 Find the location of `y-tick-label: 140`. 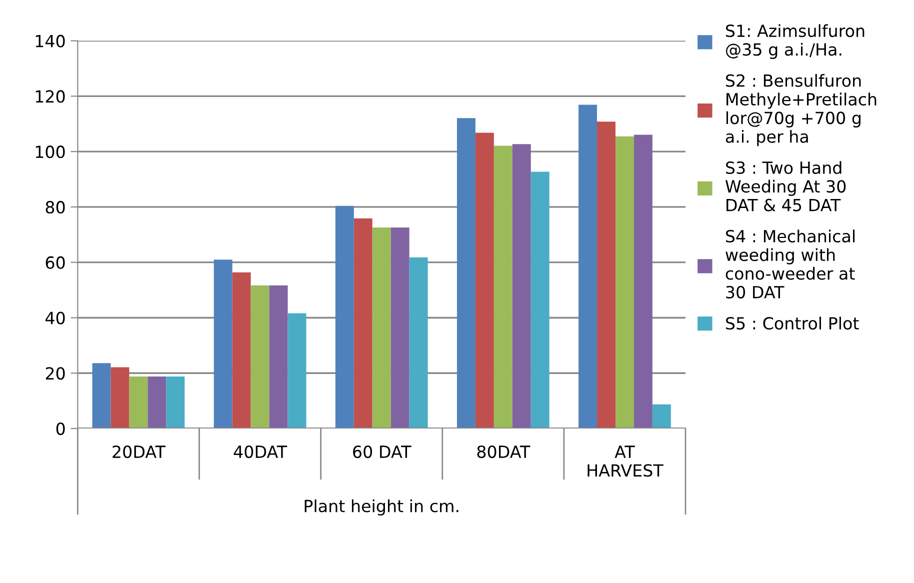

y-tick-label: 140 is located at coordinates (50, 41).